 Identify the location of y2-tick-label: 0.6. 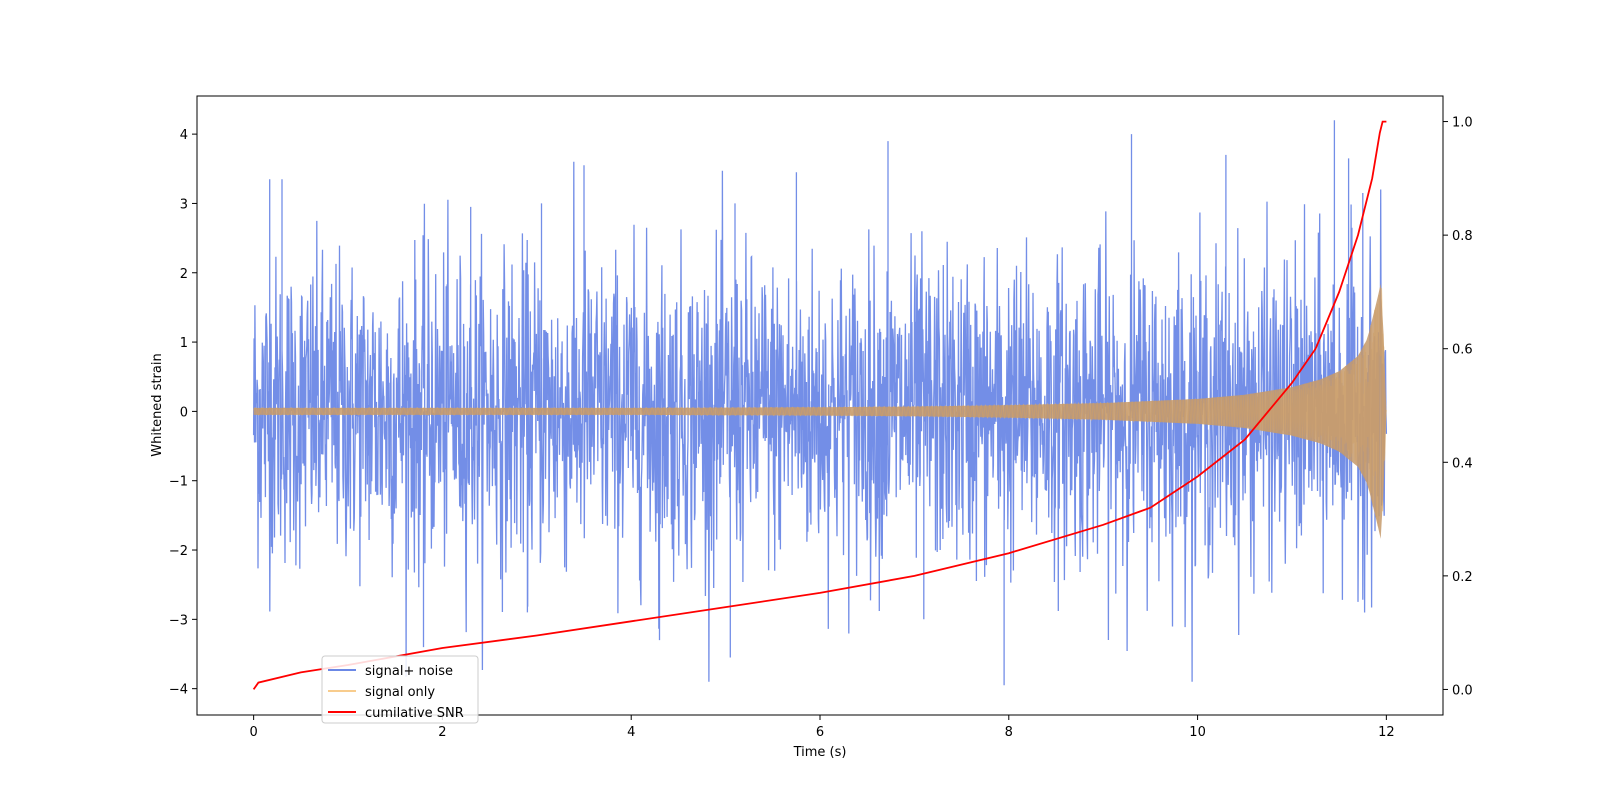
(1462, 350).